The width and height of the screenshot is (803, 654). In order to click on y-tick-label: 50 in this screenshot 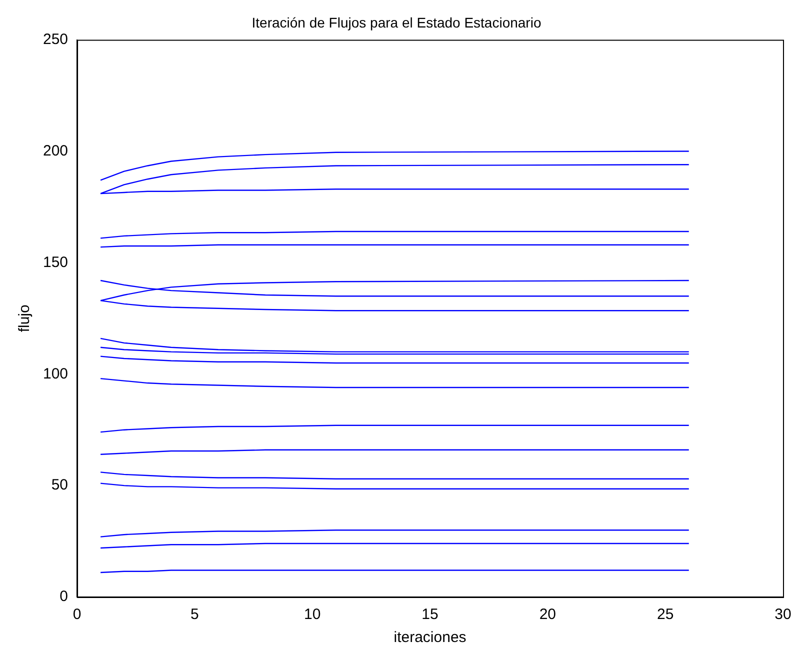, I will do `click(59, 485)`.